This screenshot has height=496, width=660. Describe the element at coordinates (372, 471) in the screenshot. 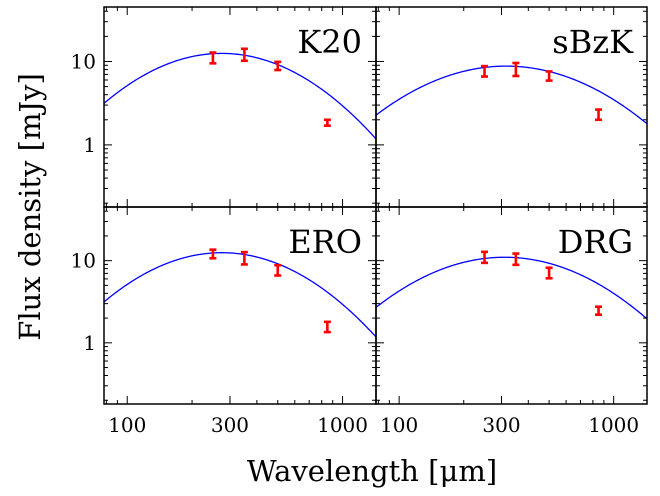

I see `x-axis-title: Wavelength [μm]` at that location.